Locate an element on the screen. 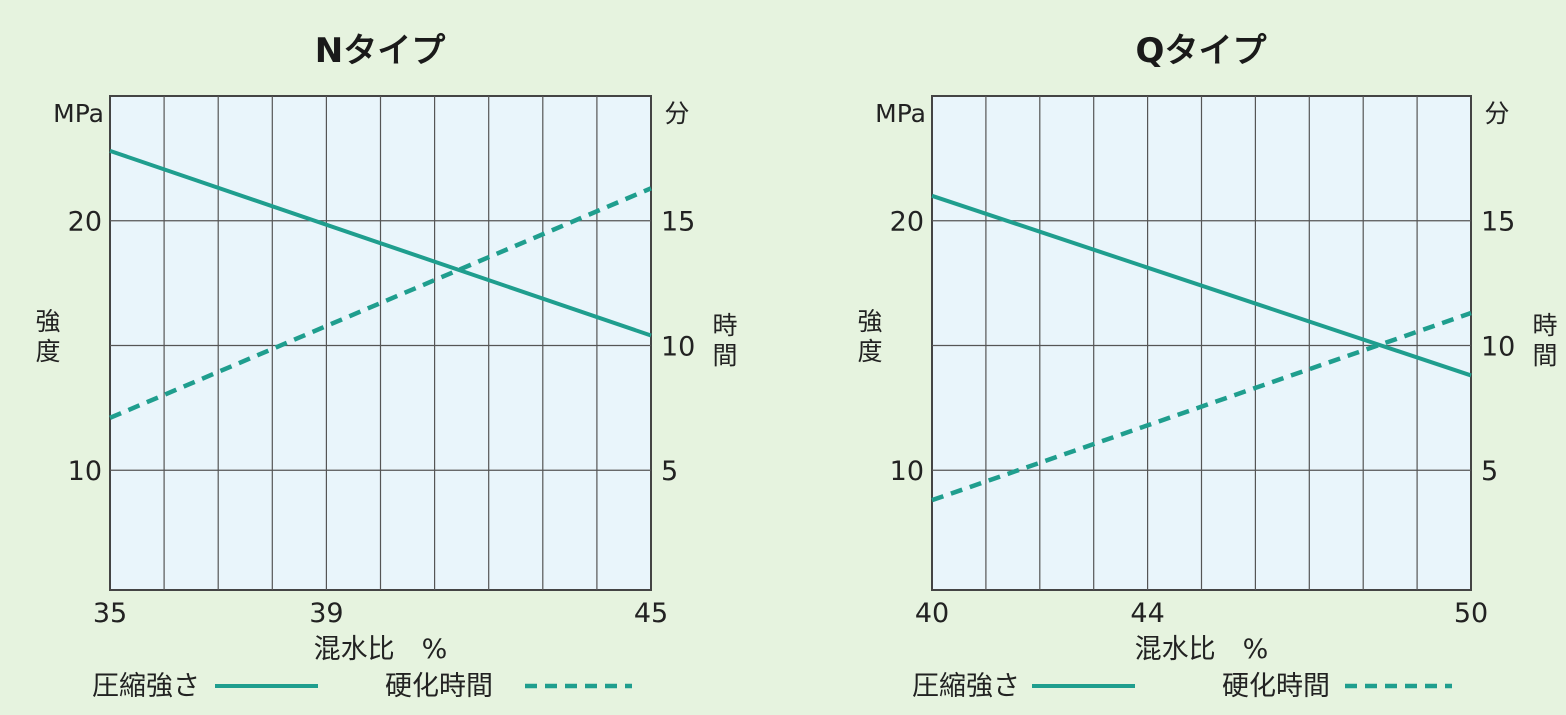 Image resolution: width=1566 pixels, height=715 pixels. chart-title: Qタイプ is located at coordinates (1201, 51).